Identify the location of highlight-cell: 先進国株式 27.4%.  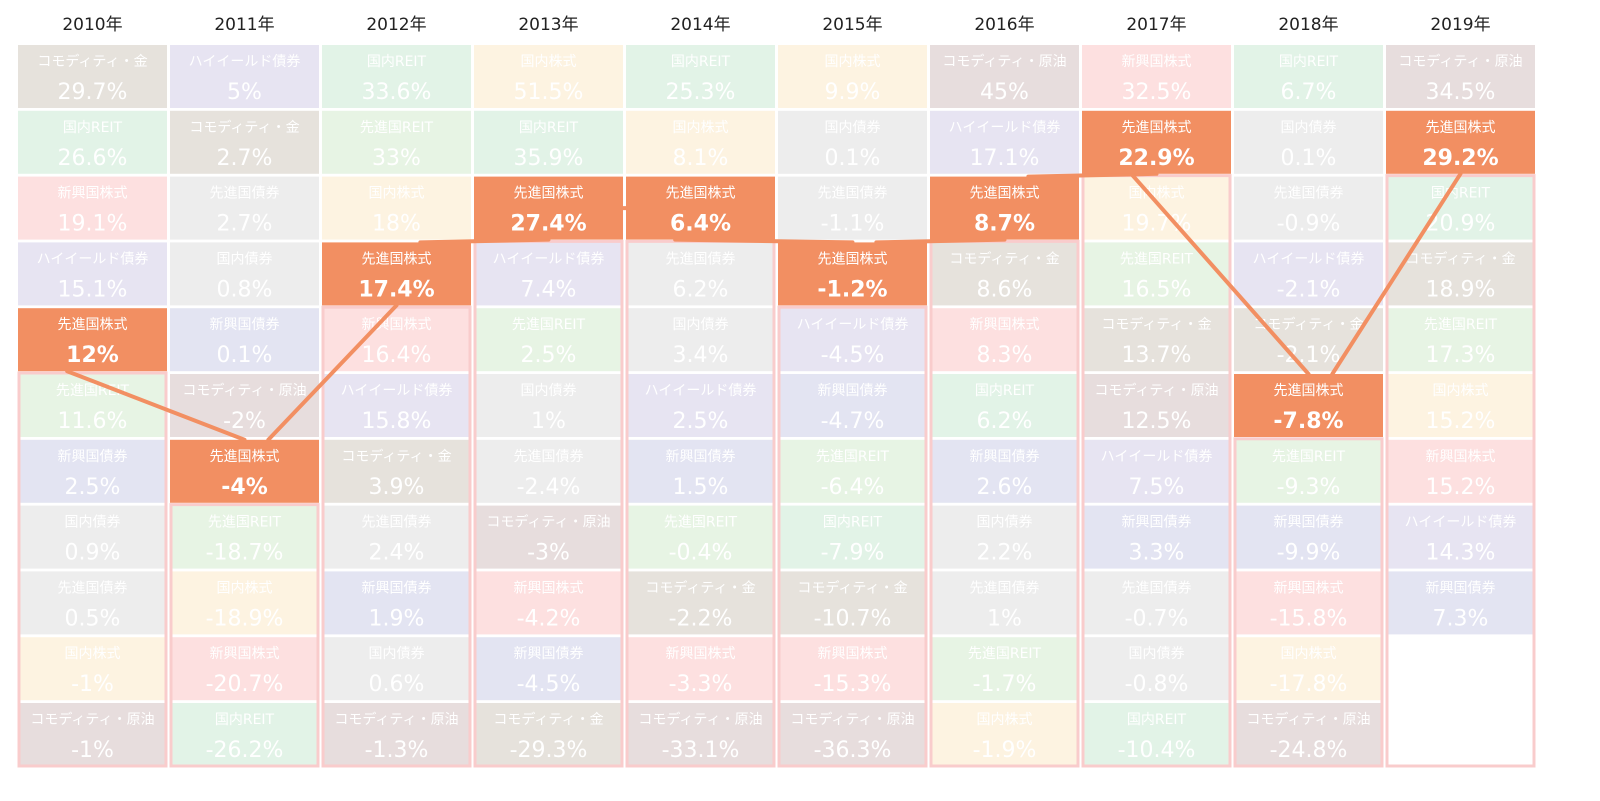
(548, 208).